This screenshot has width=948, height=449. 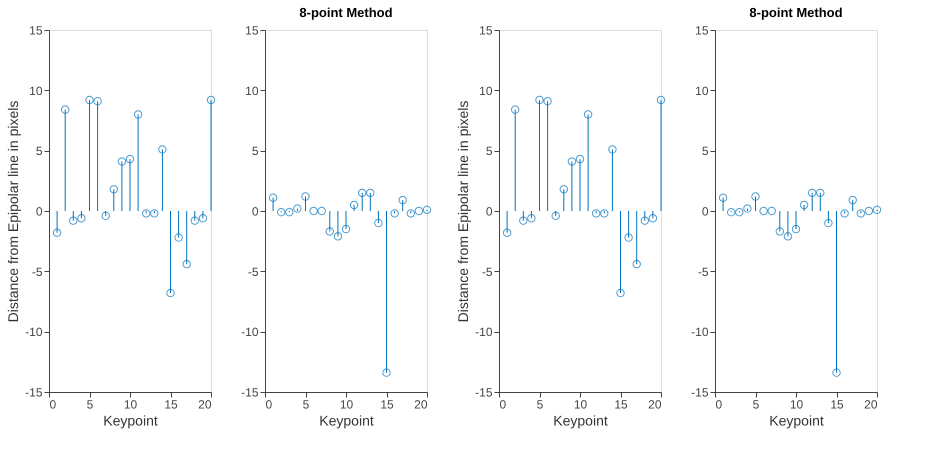 What do you see at coordinates (346, 12) in the screenshot?
I see `chart-title: 8-point Method` at bounding box center [346, 12].